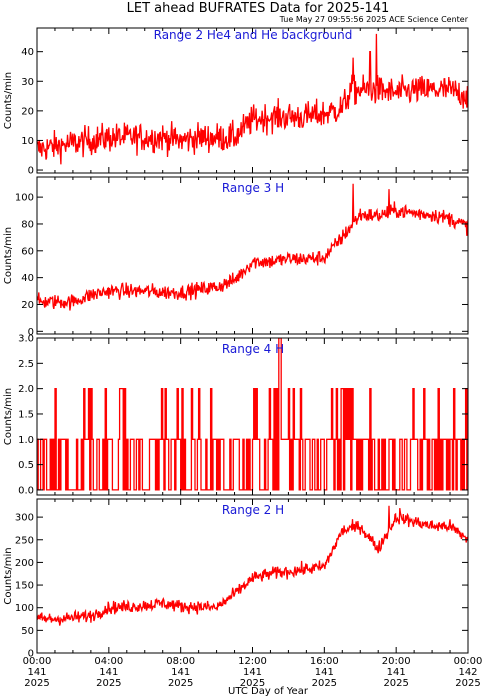 The image size is (482, 700). What do you see at coordinates (27, 82) in the screenshot?
I see `y-tick-label: 30` at bounding box center [27, 82].